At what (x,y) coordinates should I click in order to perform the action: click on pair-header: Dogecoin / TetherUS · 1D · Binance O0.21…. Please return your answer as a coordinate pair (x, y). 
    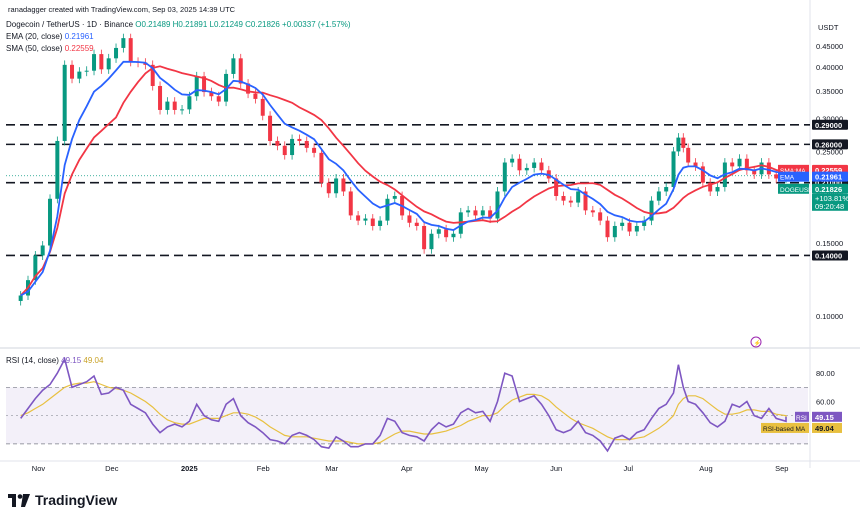
    Looking at the image, I should click on (178, 24).